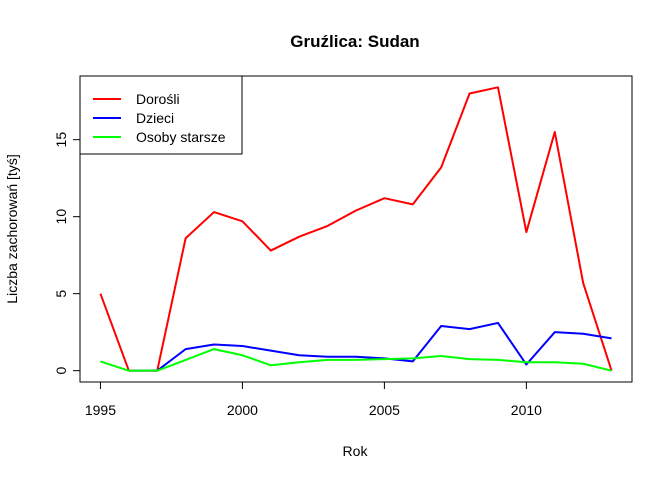  What do you see at coordinates (61, 140) in the screenshot?
I see `y-tick-label: 15` at bounding box center [61, 140].